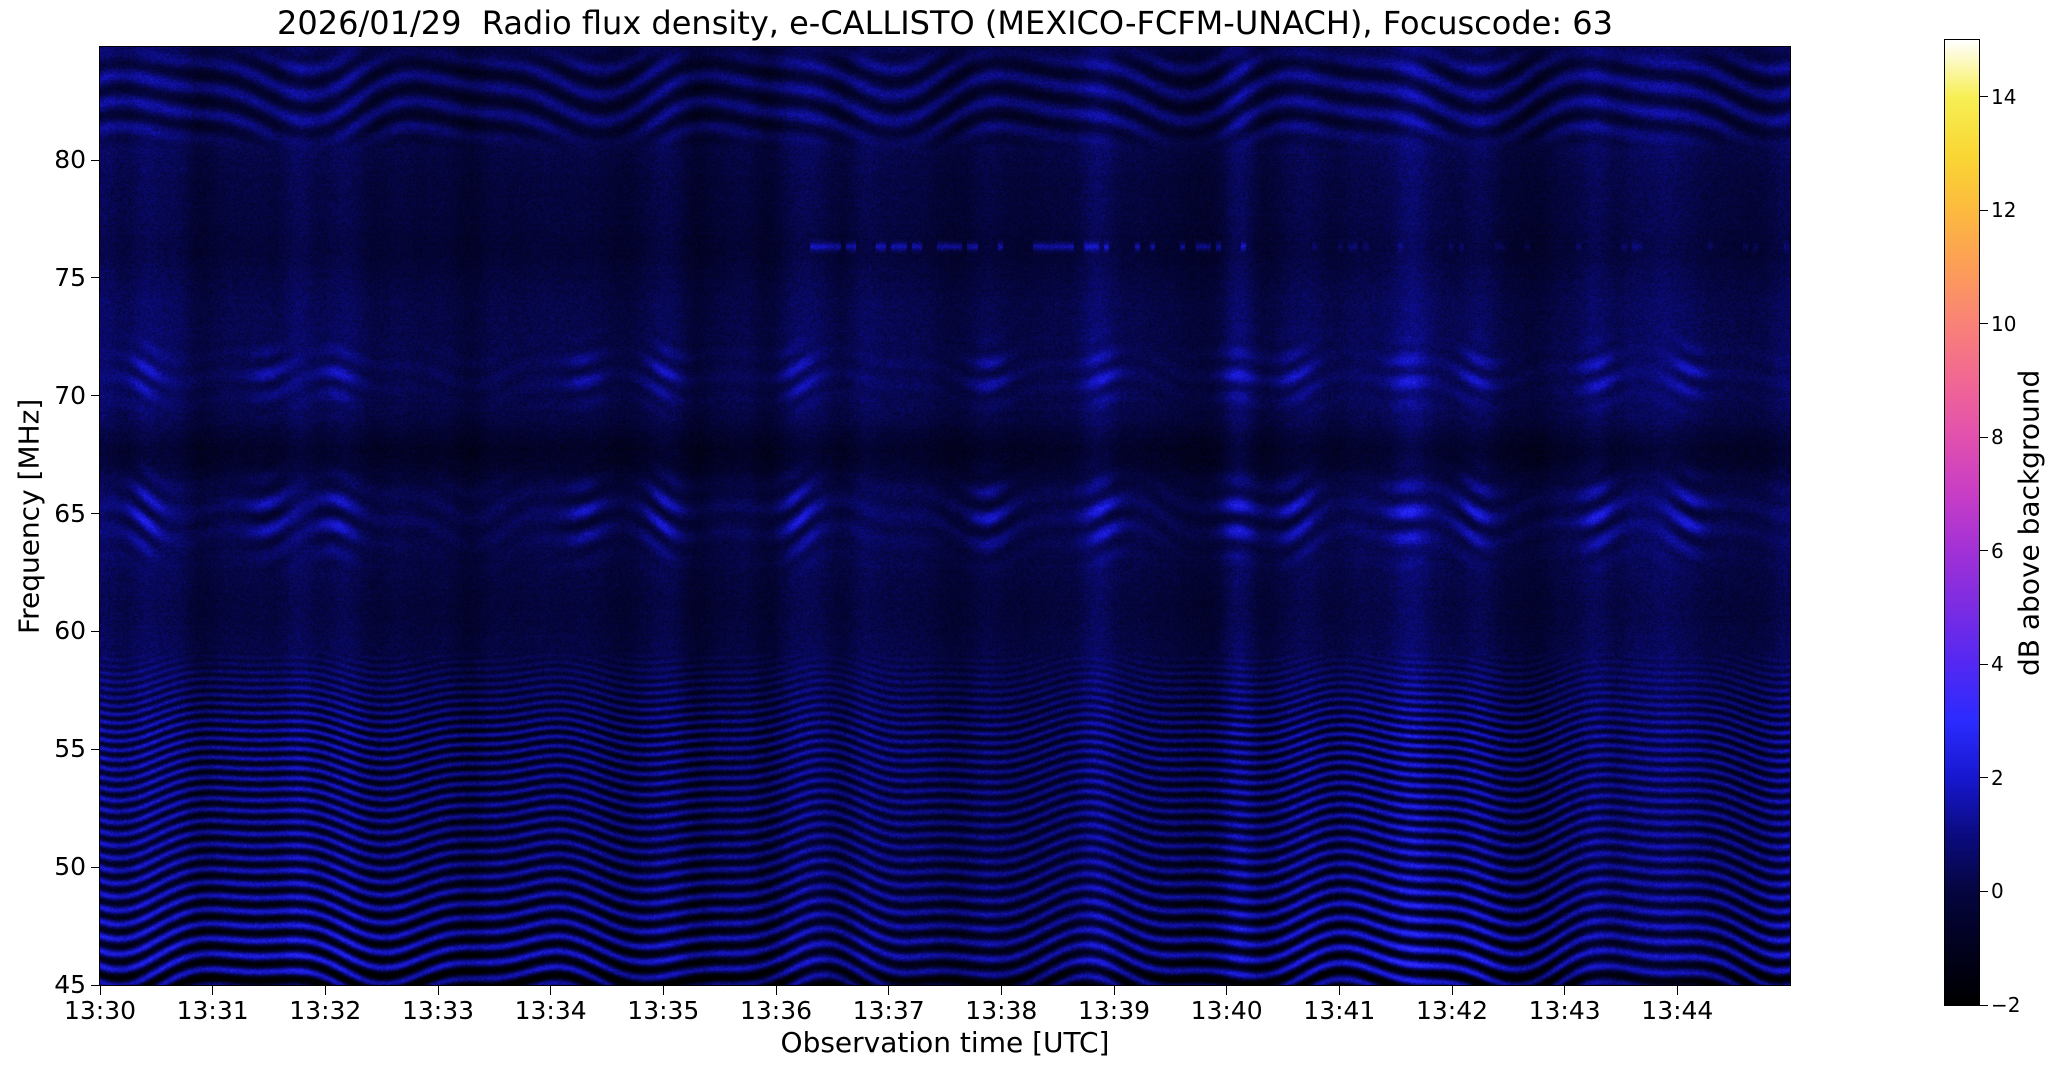  What do you see at coordinates (1677, 1010) in the screenshot?
I see `x-tick-label: 13:44` at bounding box center [1677, 1010].